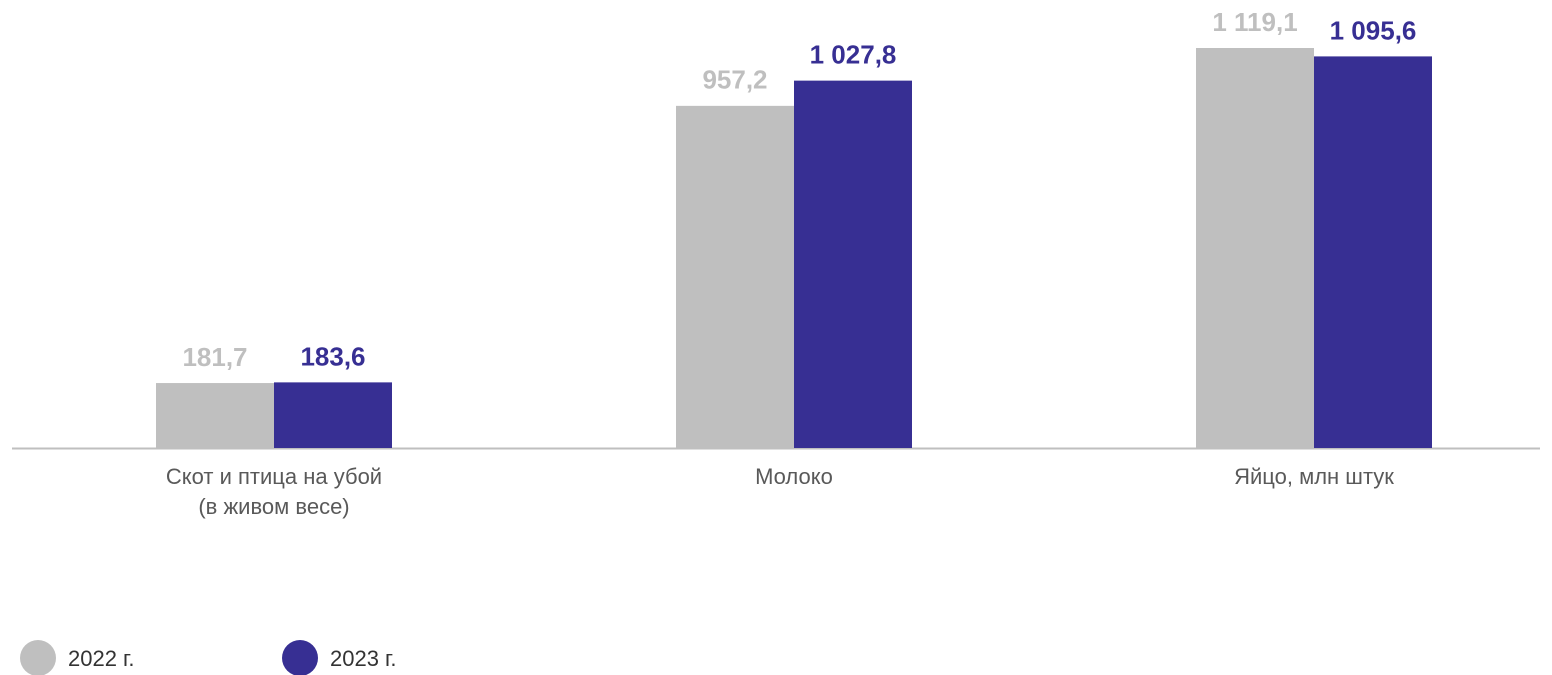 The width and height of the screenshot is (1552, 675). I want to click on x-tick-label: Молоко, so click(794, 476).